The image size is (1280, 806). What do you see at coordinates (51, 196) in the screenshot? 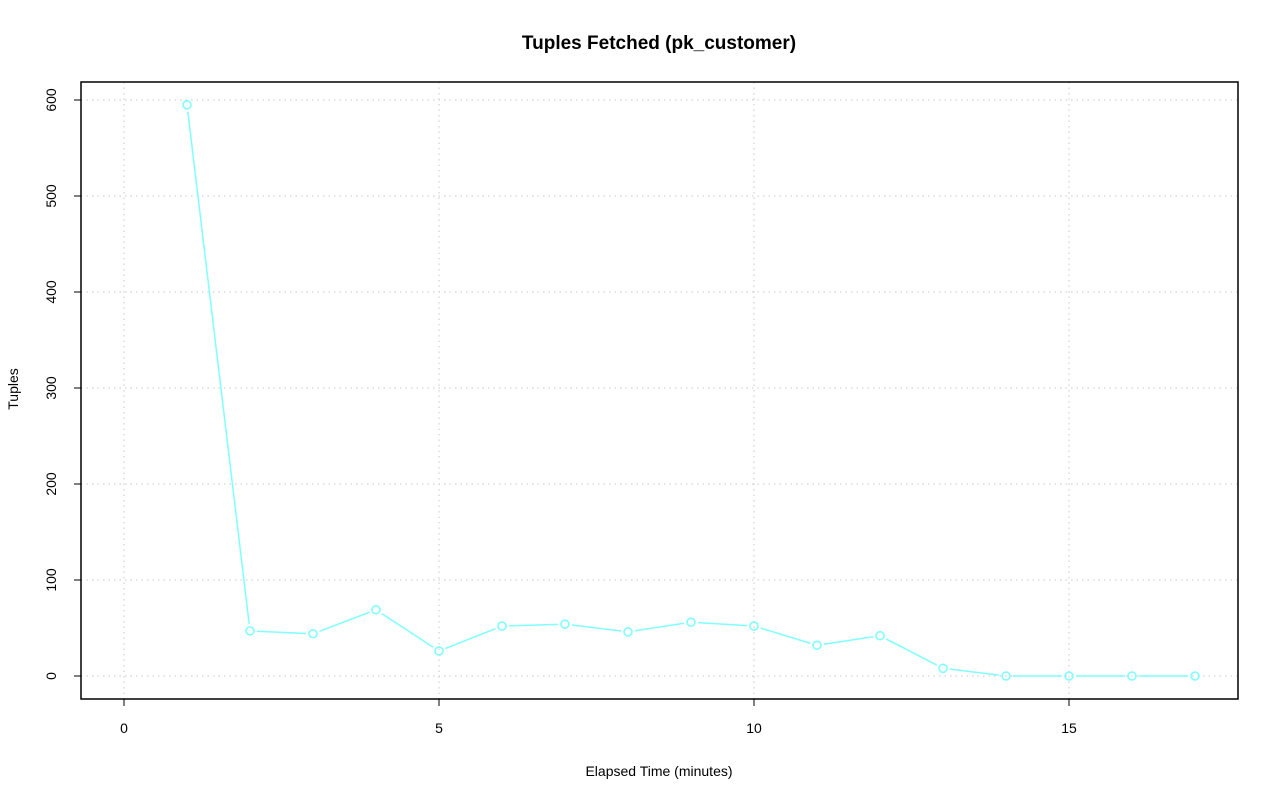
I see `y-tick-label: 500` at bounding box center [51, 196].